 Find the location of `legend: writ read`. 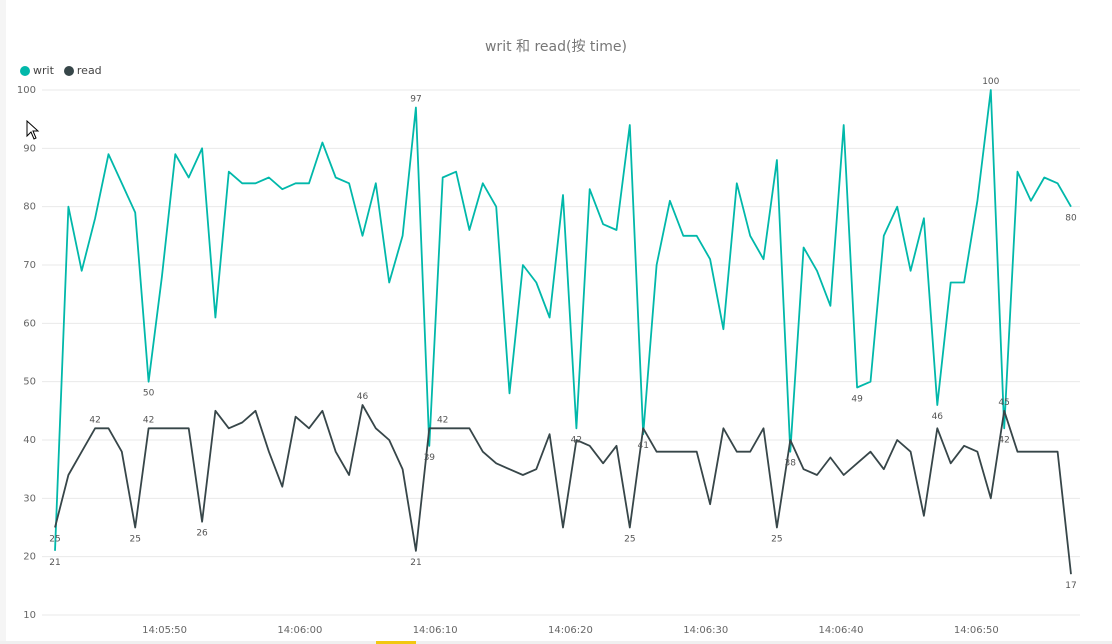

legend: writ read is located at coordinates (66, 70).